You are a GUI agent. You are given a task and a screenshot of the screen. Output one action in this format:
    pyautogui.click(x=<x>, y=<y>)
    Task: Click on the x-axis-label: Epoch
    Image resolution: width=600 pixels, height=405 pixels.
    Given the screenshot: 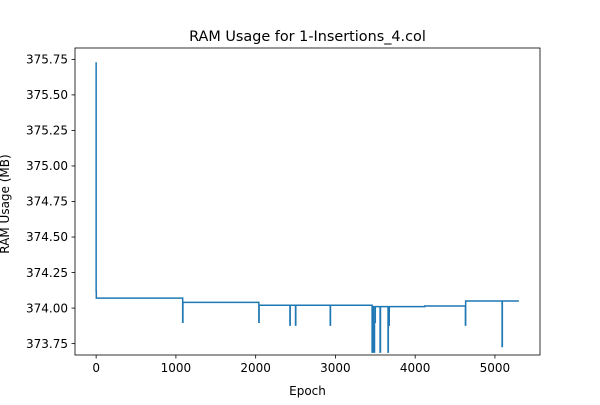 What is the action you would take?
    pyautogui.click(x=307, y=391)
    